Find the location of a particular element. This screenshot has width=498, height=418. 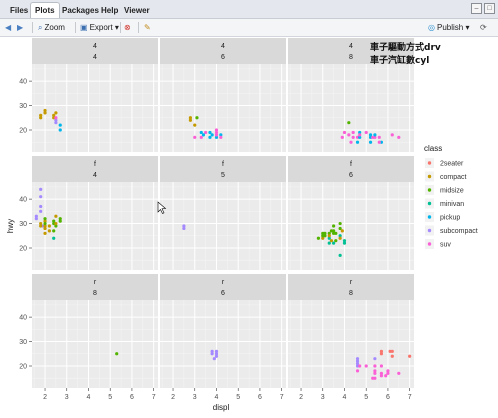

forward-arrow-icon: ▶ is located at coordinates (20, 27).